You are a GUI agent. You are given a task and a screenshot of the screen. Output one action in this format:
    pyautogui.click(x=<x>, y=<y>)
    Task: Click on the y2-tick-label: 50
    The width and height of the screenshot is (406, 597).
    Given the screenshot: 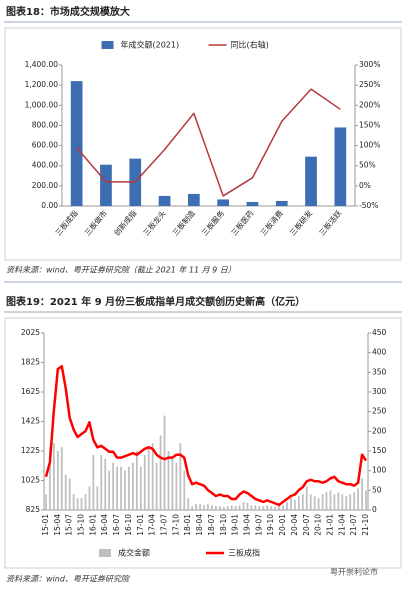 What is the action you would take?
    pyautogui.click(x=377, y=489)
    